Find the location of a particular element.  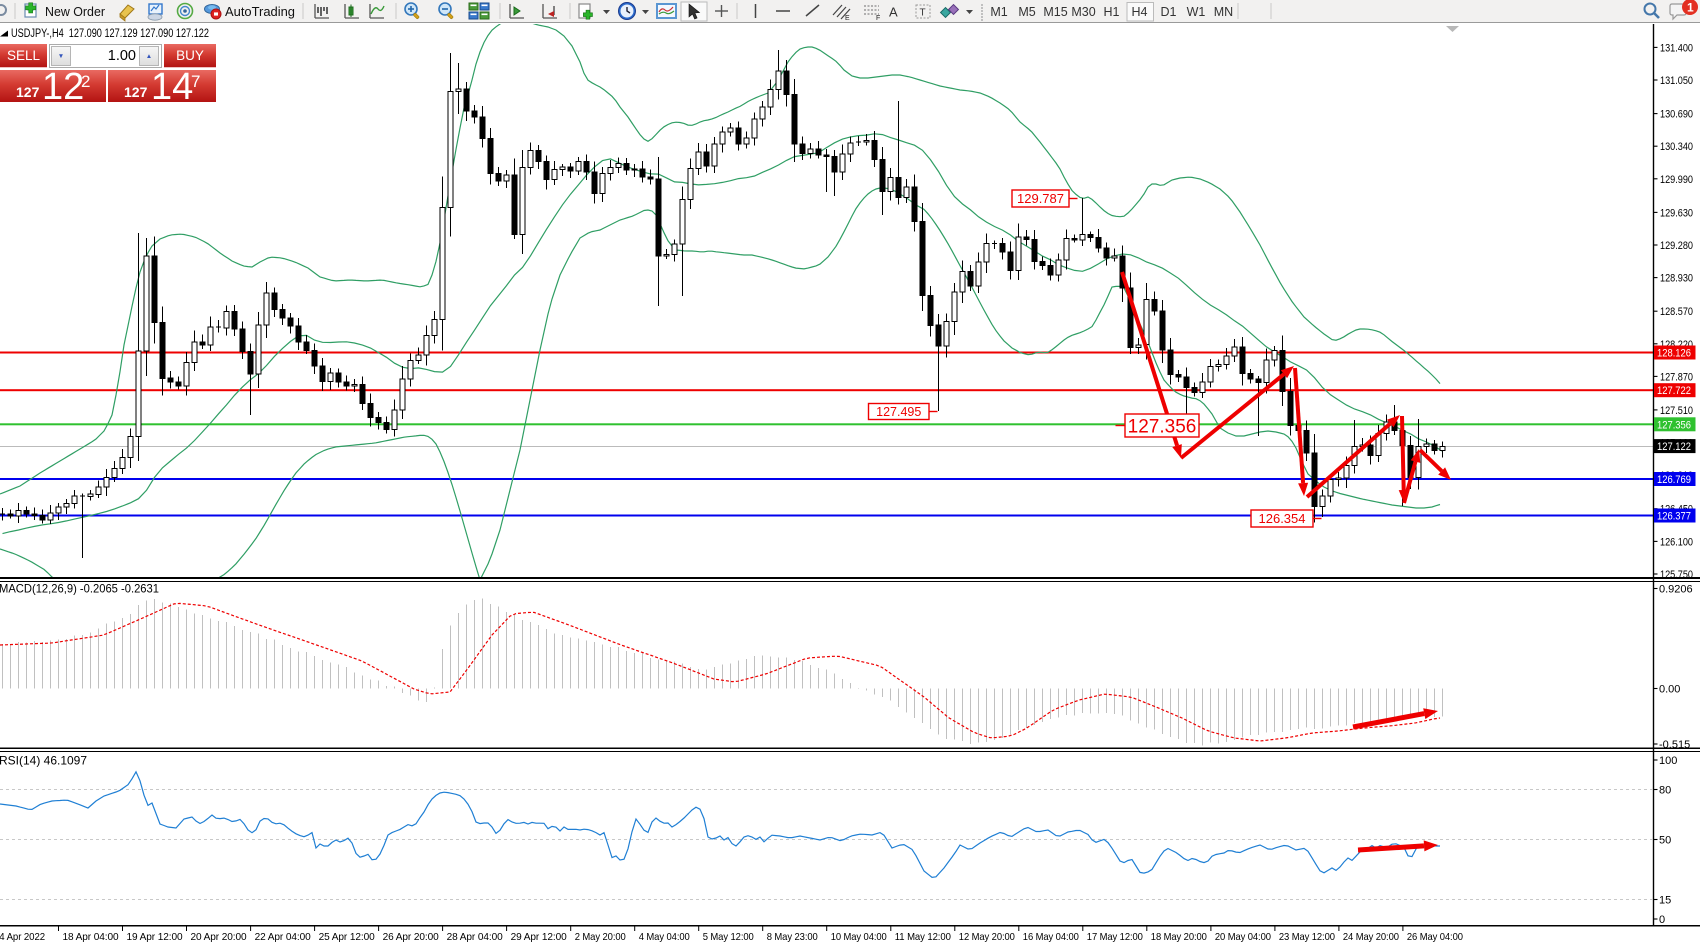

svg-text: M30 is located at coordinates (1083, 12).